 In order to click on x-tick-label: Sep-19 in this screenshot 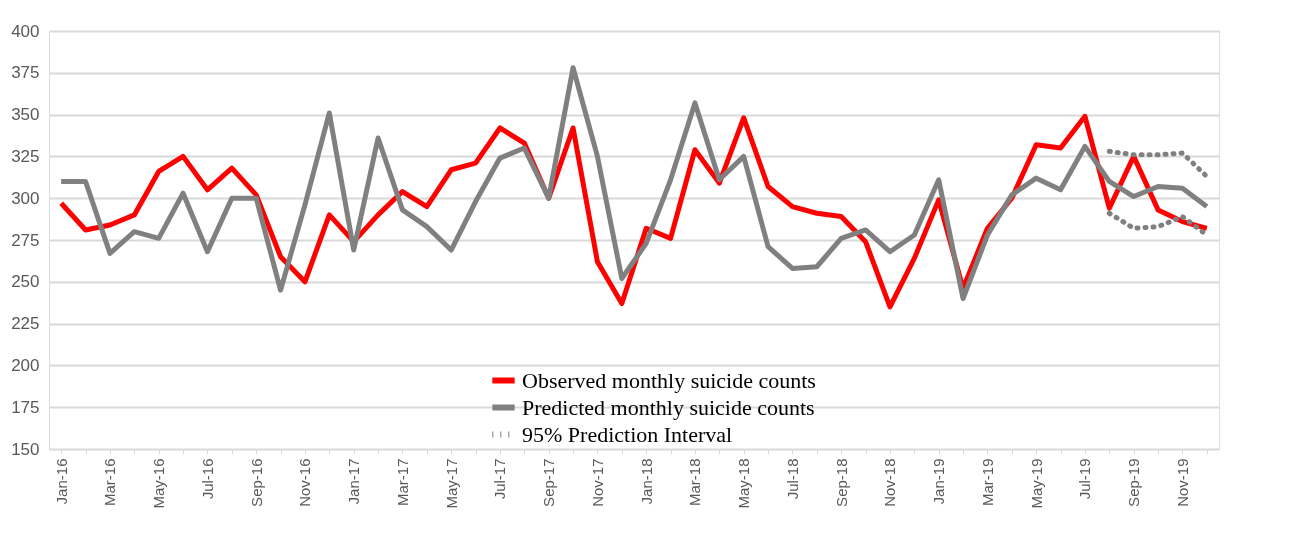, I will do `click(1134, 482)`.